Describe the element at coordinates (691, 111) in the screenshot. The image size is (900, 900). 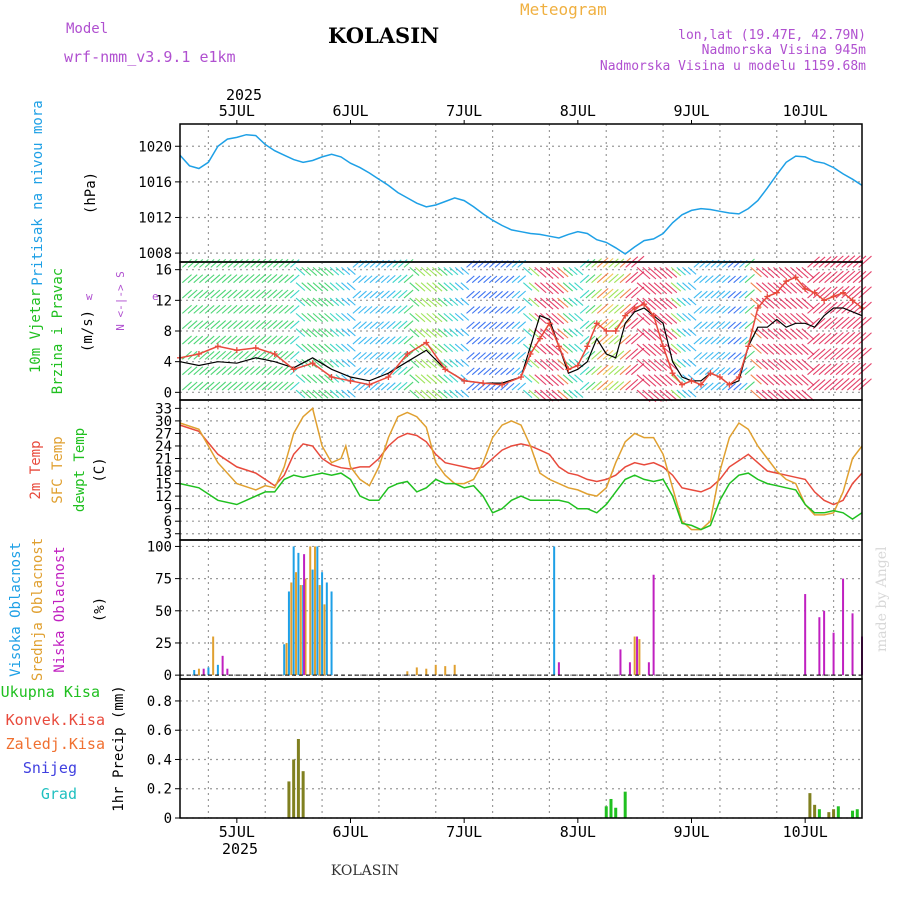
I see `day-label-top: 9JUL` at that location.